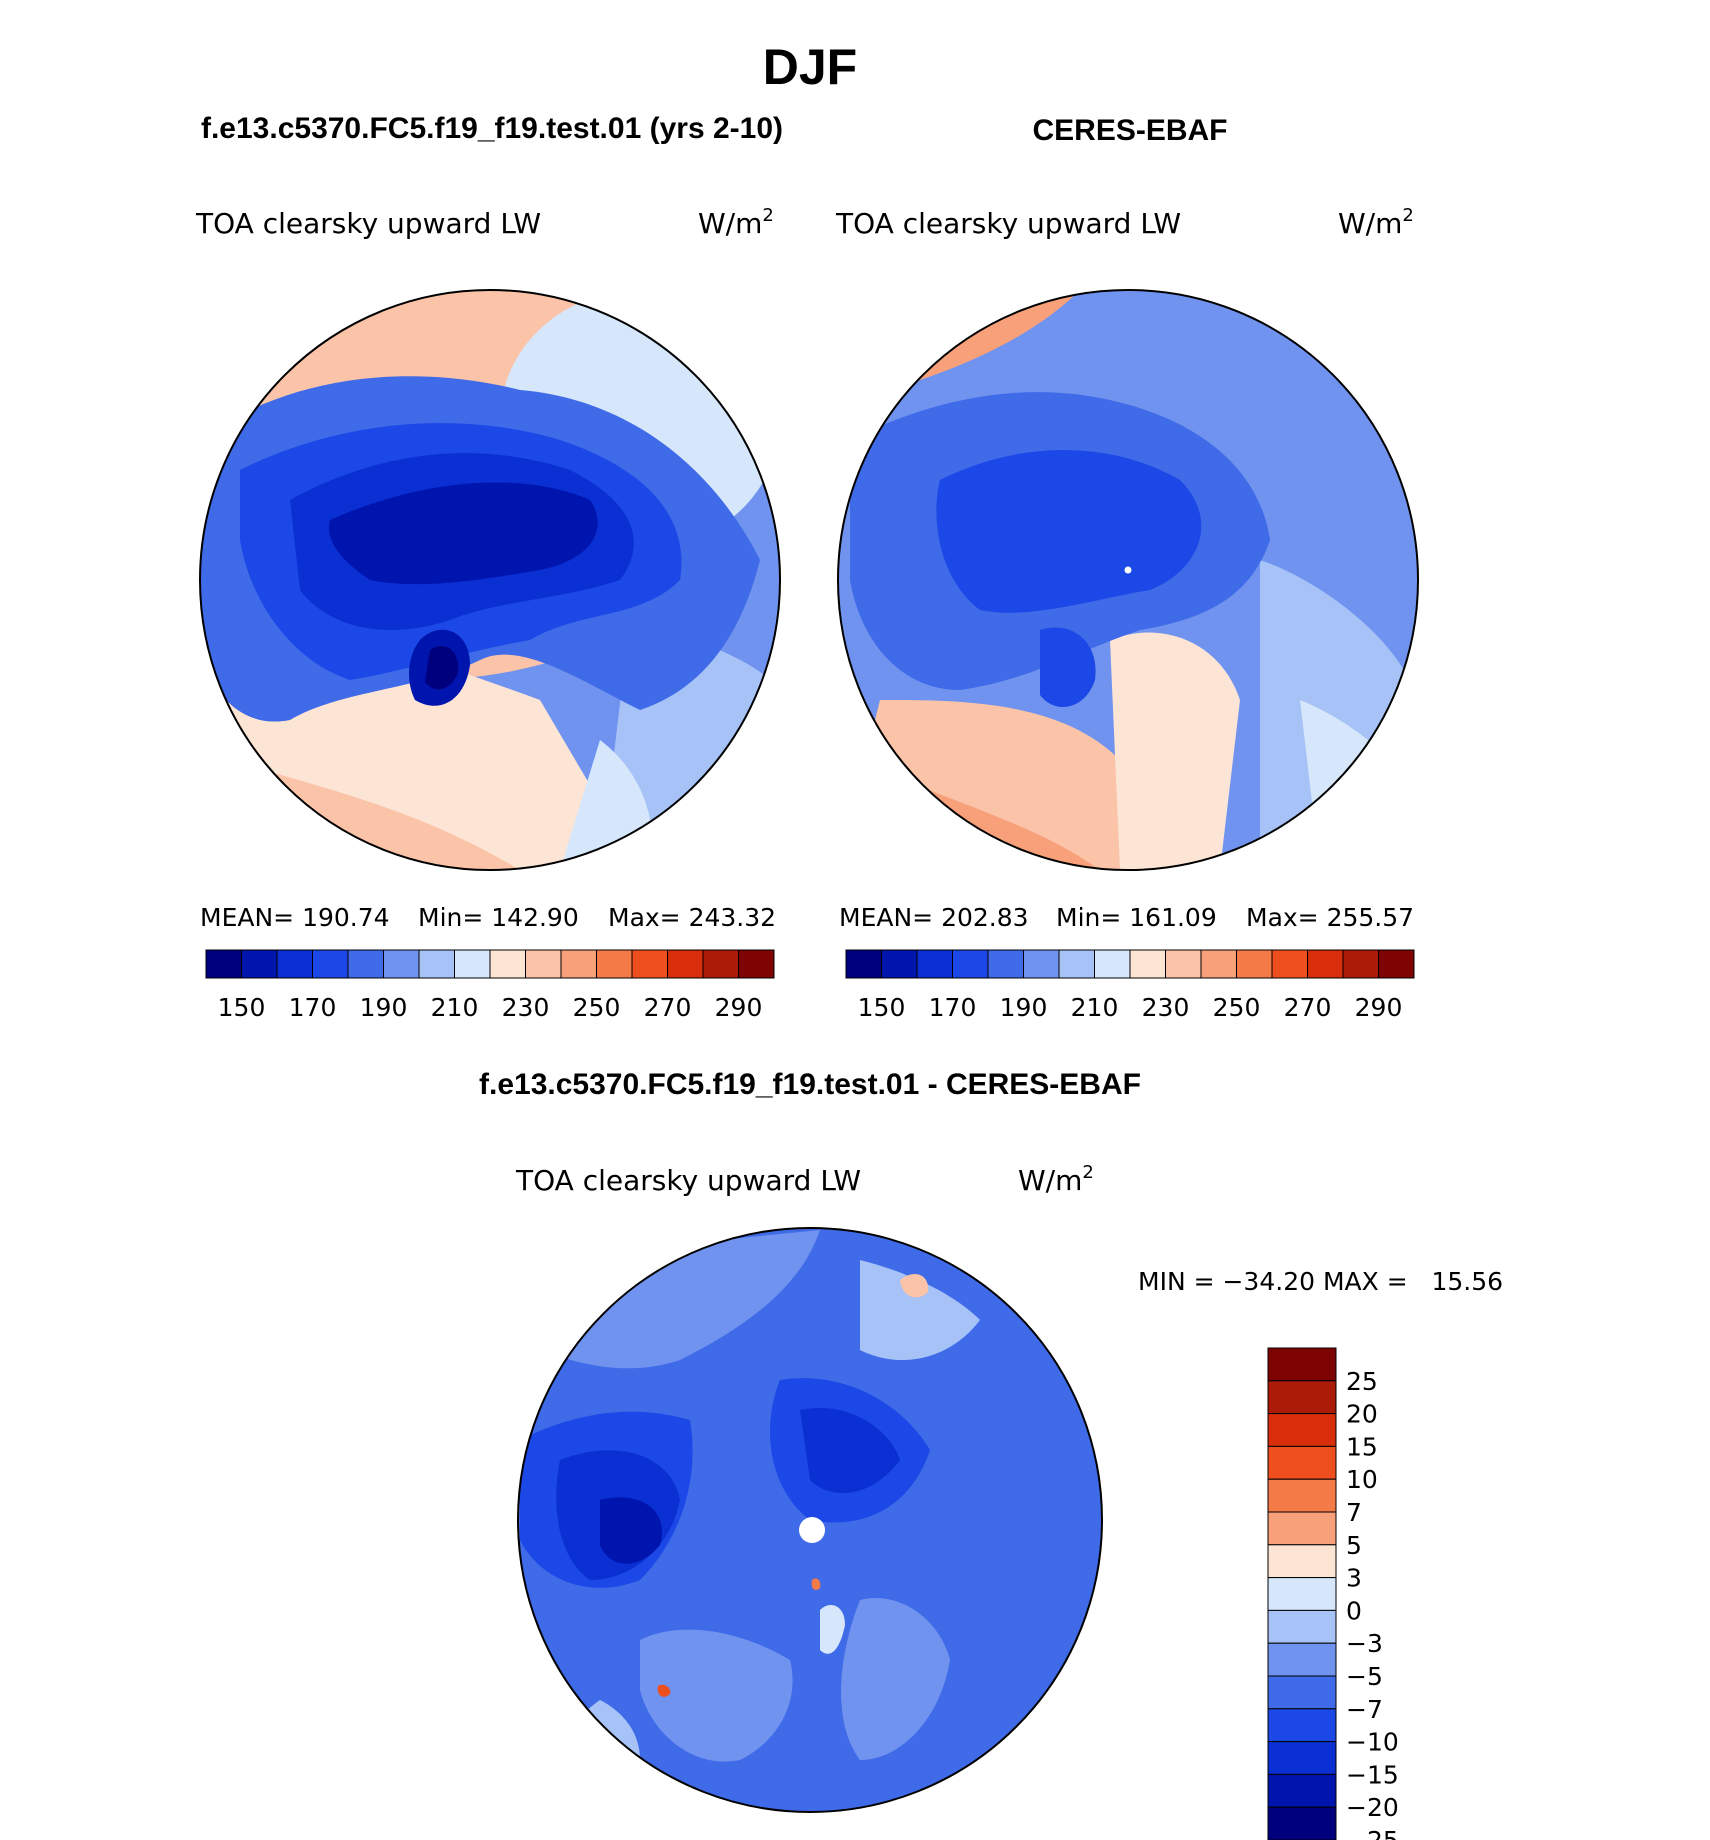  What do you see at coordinates (1354, 1545) in the screenshot?
I see `colorbar-tick-label: 5` at bounding box center [1354, 1545].